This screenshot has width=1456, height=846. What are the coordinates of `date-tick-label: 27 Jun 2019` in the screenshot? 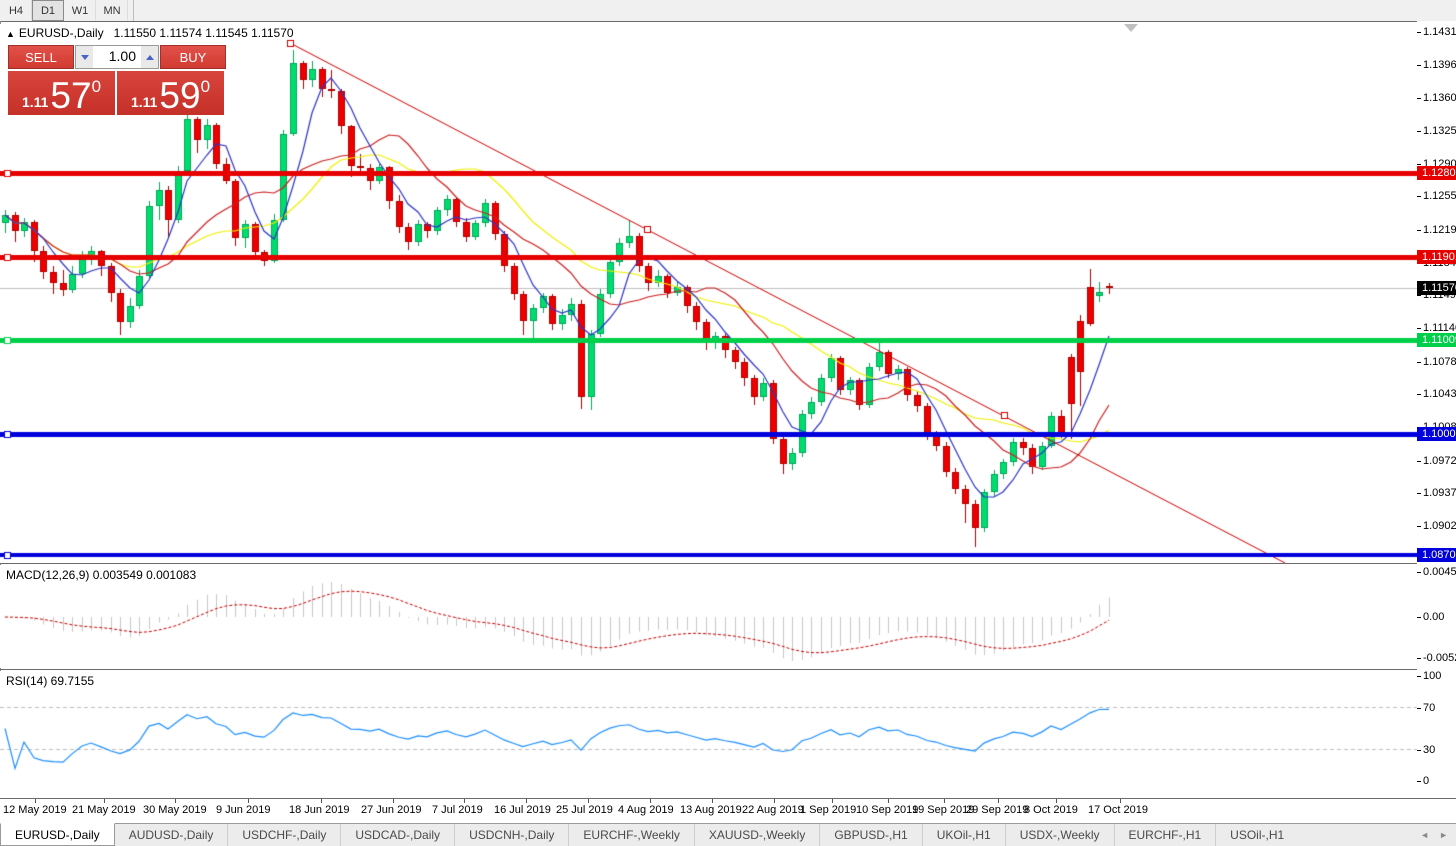 It's located at (391, 810).